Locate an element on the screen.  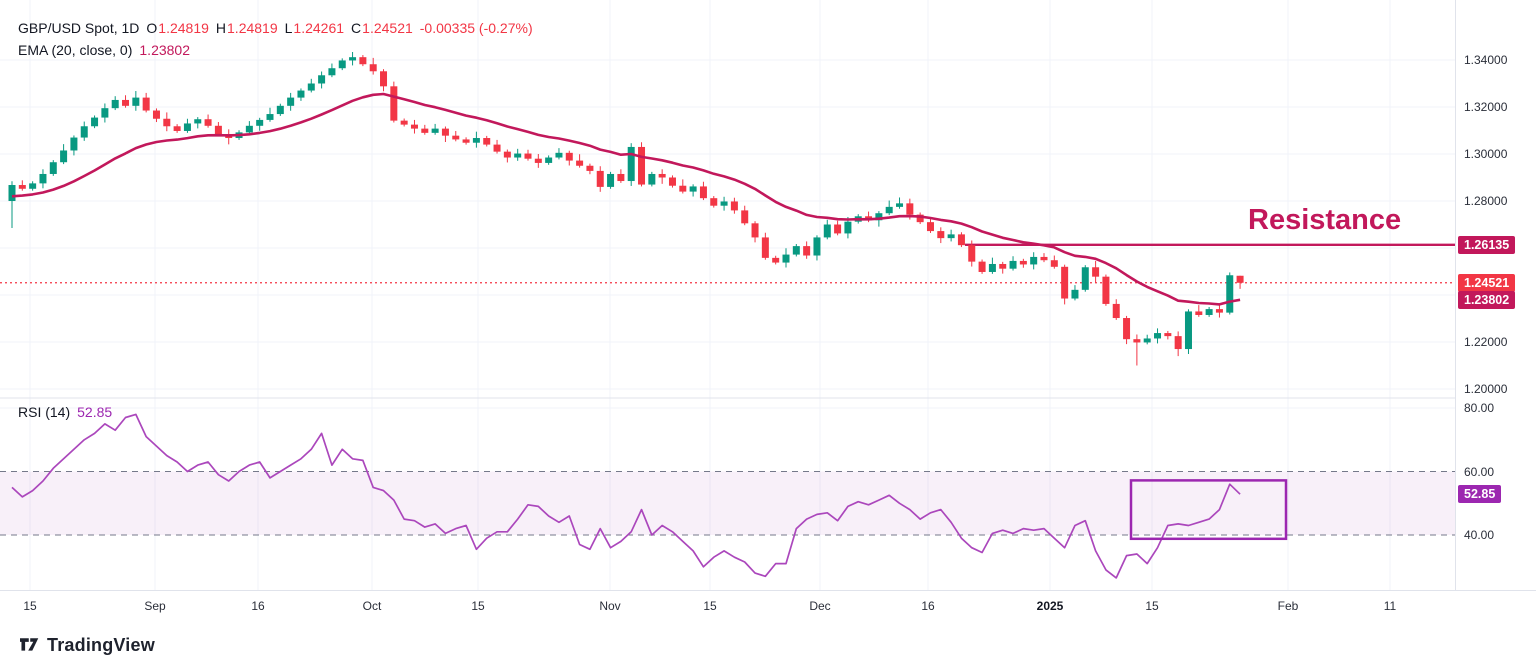
rsi-band is located at coordinates (727, 503).